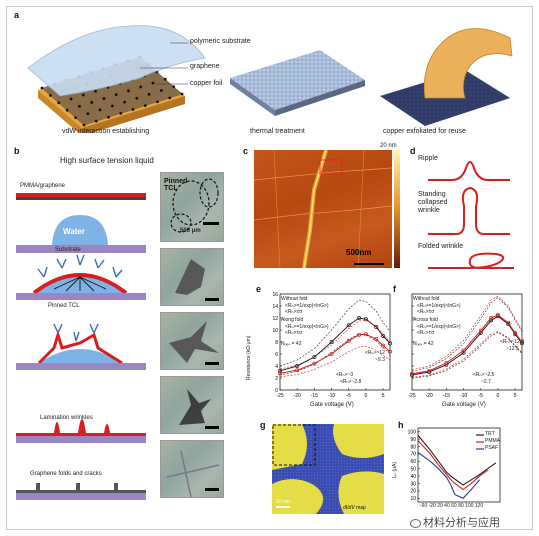 The height and width of the screenshot is (536, 539). What do you see at coordinates (446, 396) in the screenshot?
I see `x-tick-label: -15` at bounding box center [446, 396].